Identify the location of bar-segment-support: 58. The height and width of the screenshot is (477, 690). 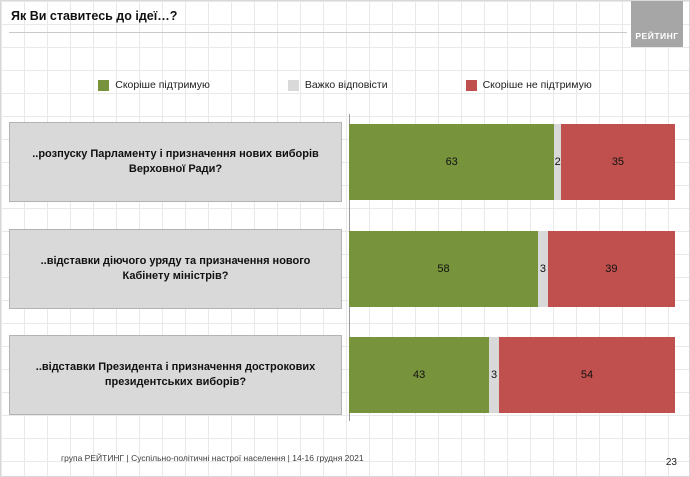
(444, 269).